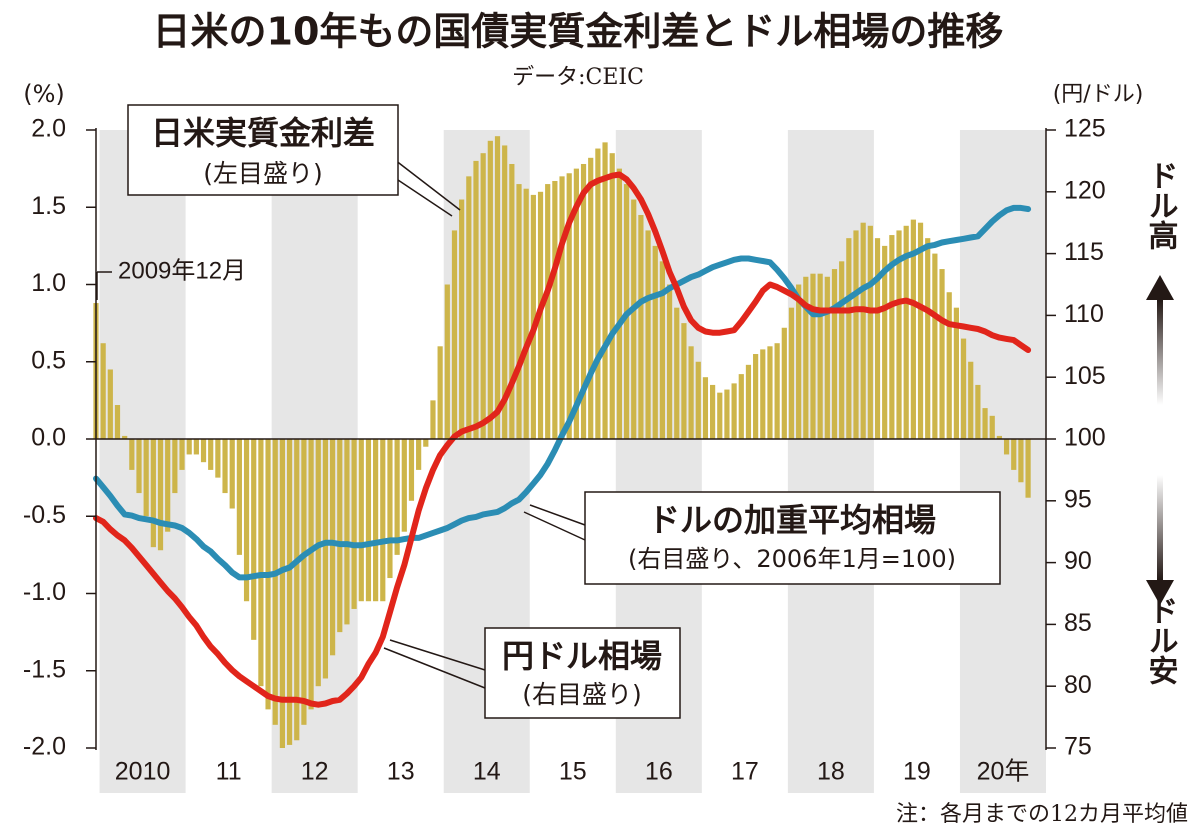 This screenshot has height=837, width=1200. Describe the element at coordinates (745, 772) in the screenshot. I see `x-tick-label: 17` at that location.